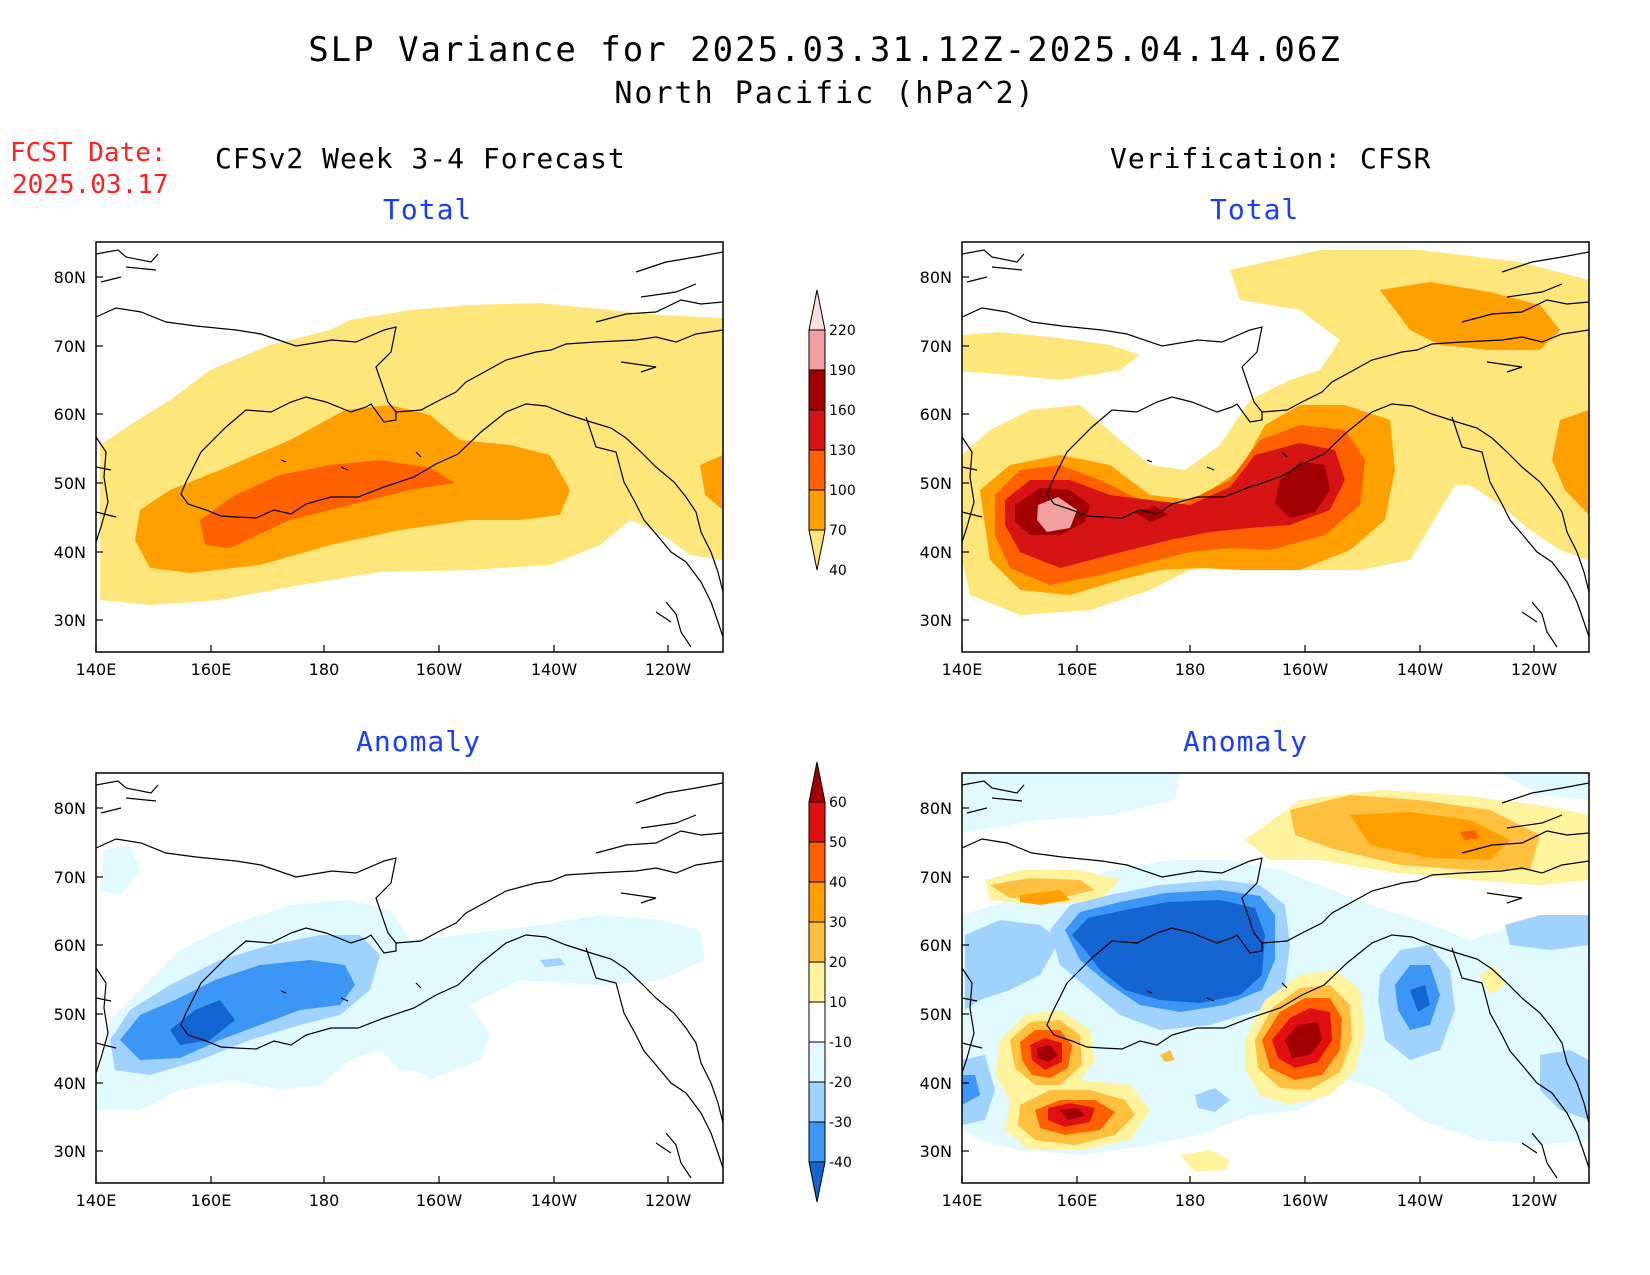 The height and width of the screenshot is (1275, 1650). What do you see at coordinates (409, 978) in the screenshot?
I see `forecast-anomaly-map` at bounding box center [409, 978].